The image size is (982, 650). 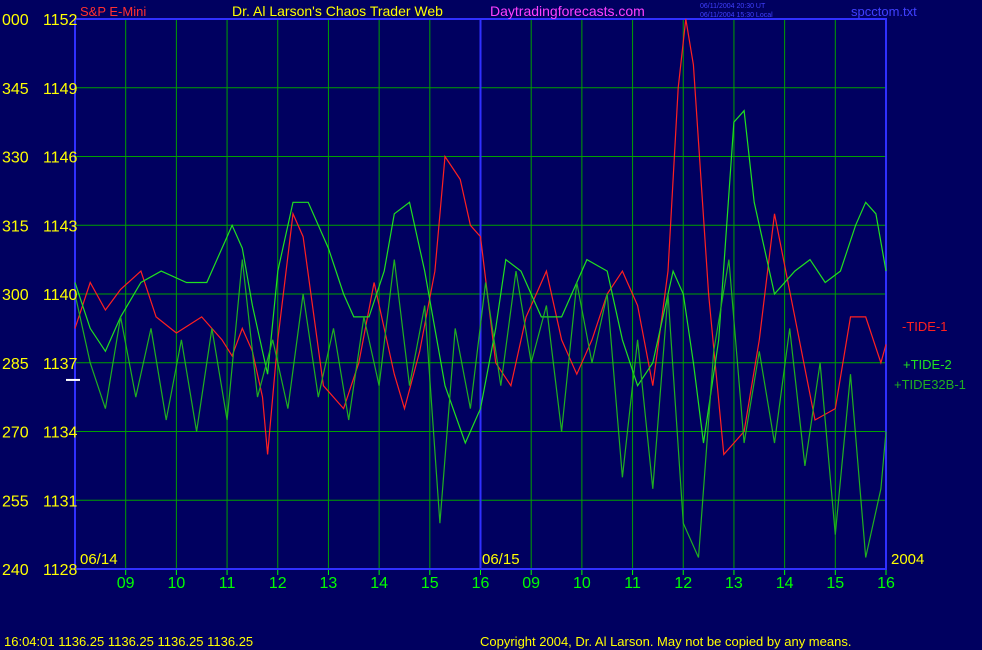 What do you see at coordinates (925, 326) in the screenshot?
I see `legend-tide1: -TIDE-1` at bounding box center [925, 326].